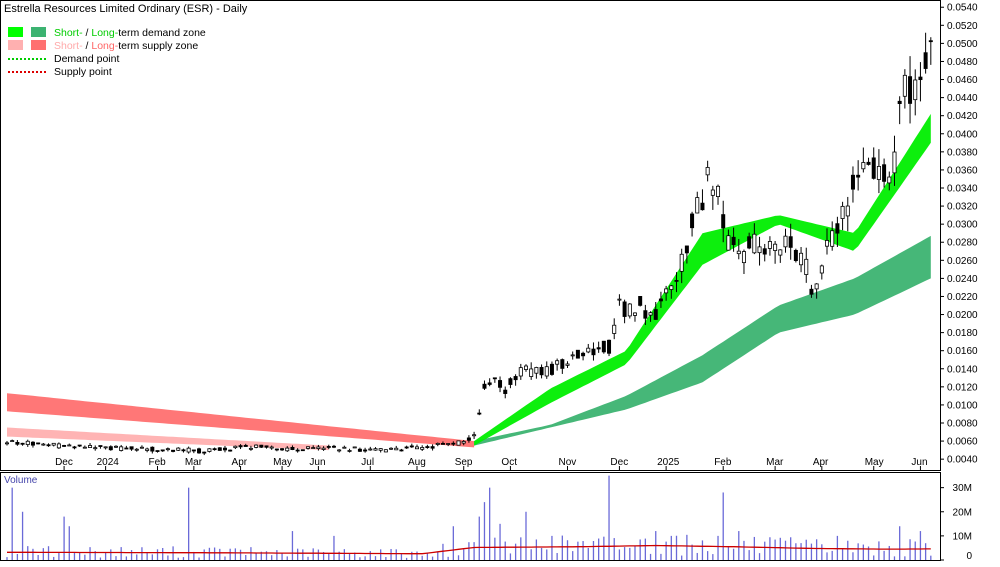  I want to click on time-tick-label: Feb, so click(723, 462).